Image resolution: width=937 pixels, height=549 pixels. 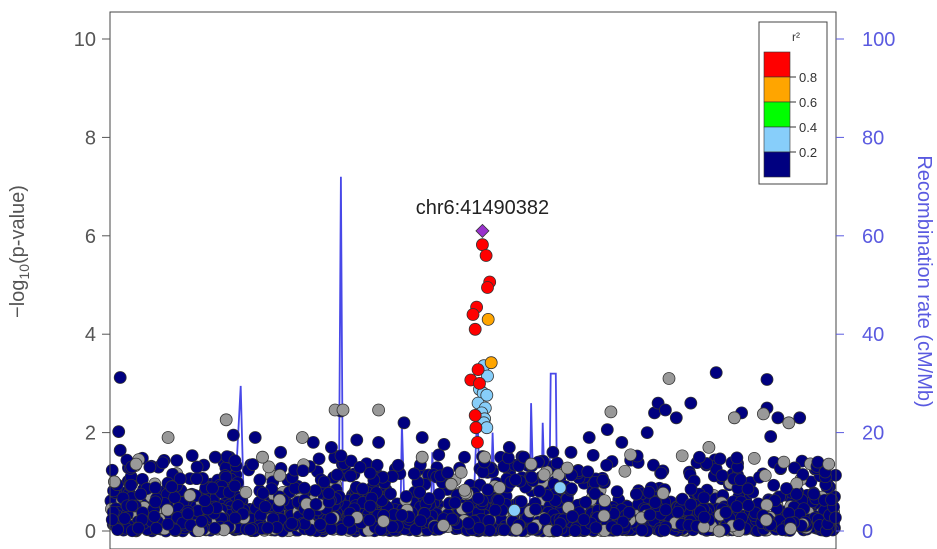 I want to click on annotation-layer: chr6:41490382, so click(x=482, y=208).